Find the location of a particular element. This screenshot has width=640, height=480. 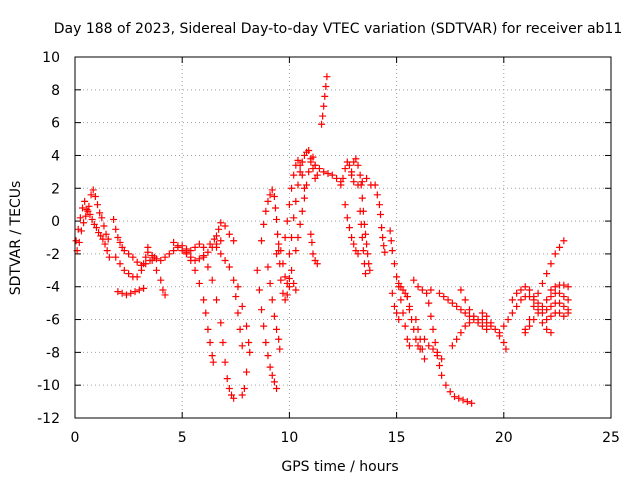

y-axis-label: SDTVAR / TECUs is located at coordinates (16, 238).